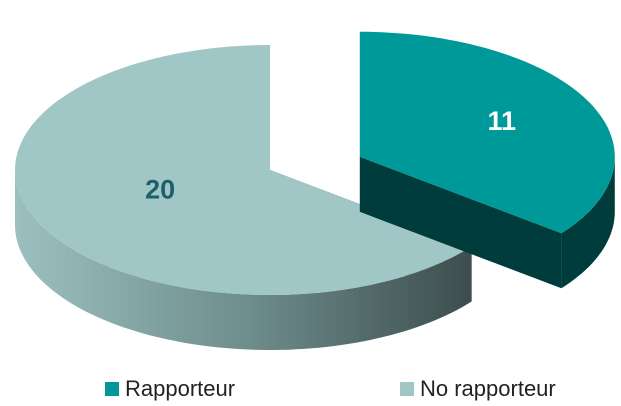 The image size is (621, 406). Describe the element at coordinates (460, 222) in the screenshot. I see `slice-face` at that location.